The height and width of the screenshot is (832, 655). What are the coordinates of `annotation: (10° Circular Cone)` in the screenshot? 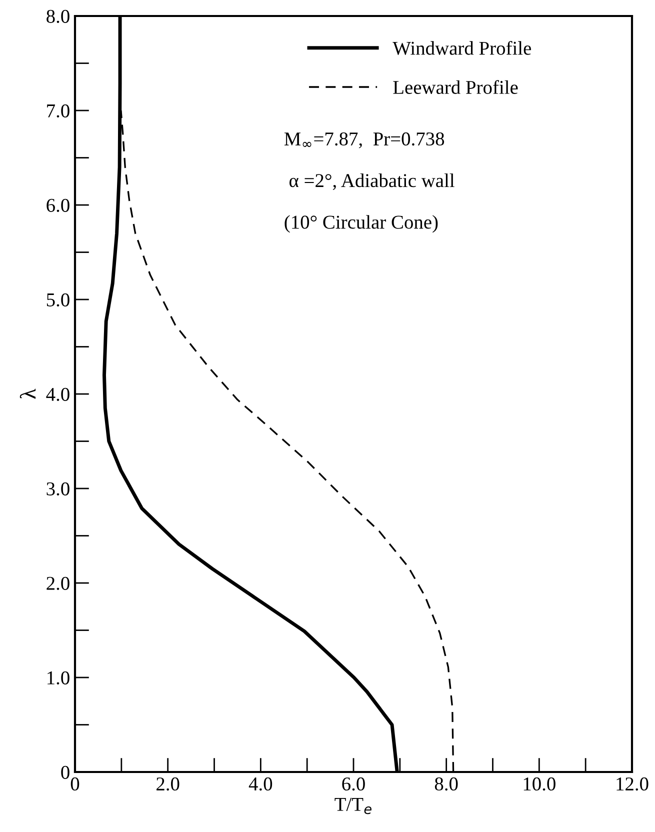 It's located at (361, 224).